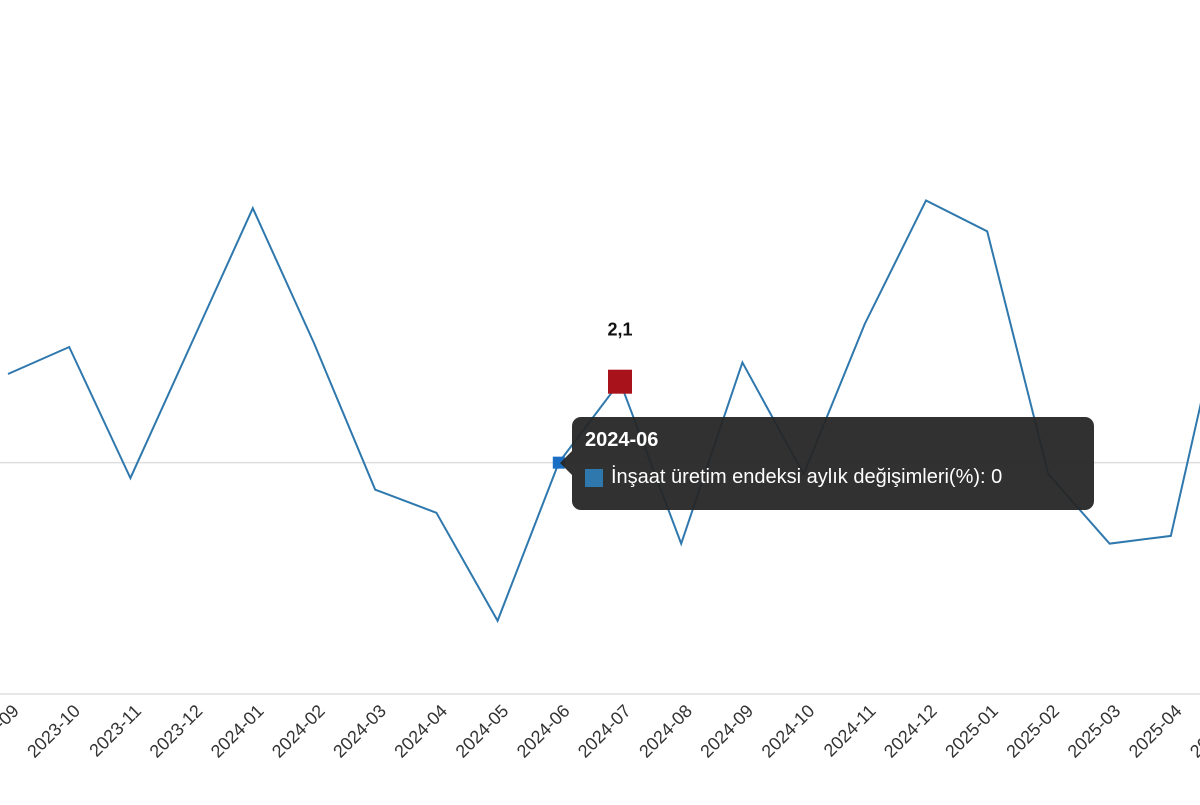 This screenshot has height=805, width=1200. What do you see at coordinates (543, 731) in the screenshot?
I see `x-tick-label: 2024-06` at bounding box center [543, 731].